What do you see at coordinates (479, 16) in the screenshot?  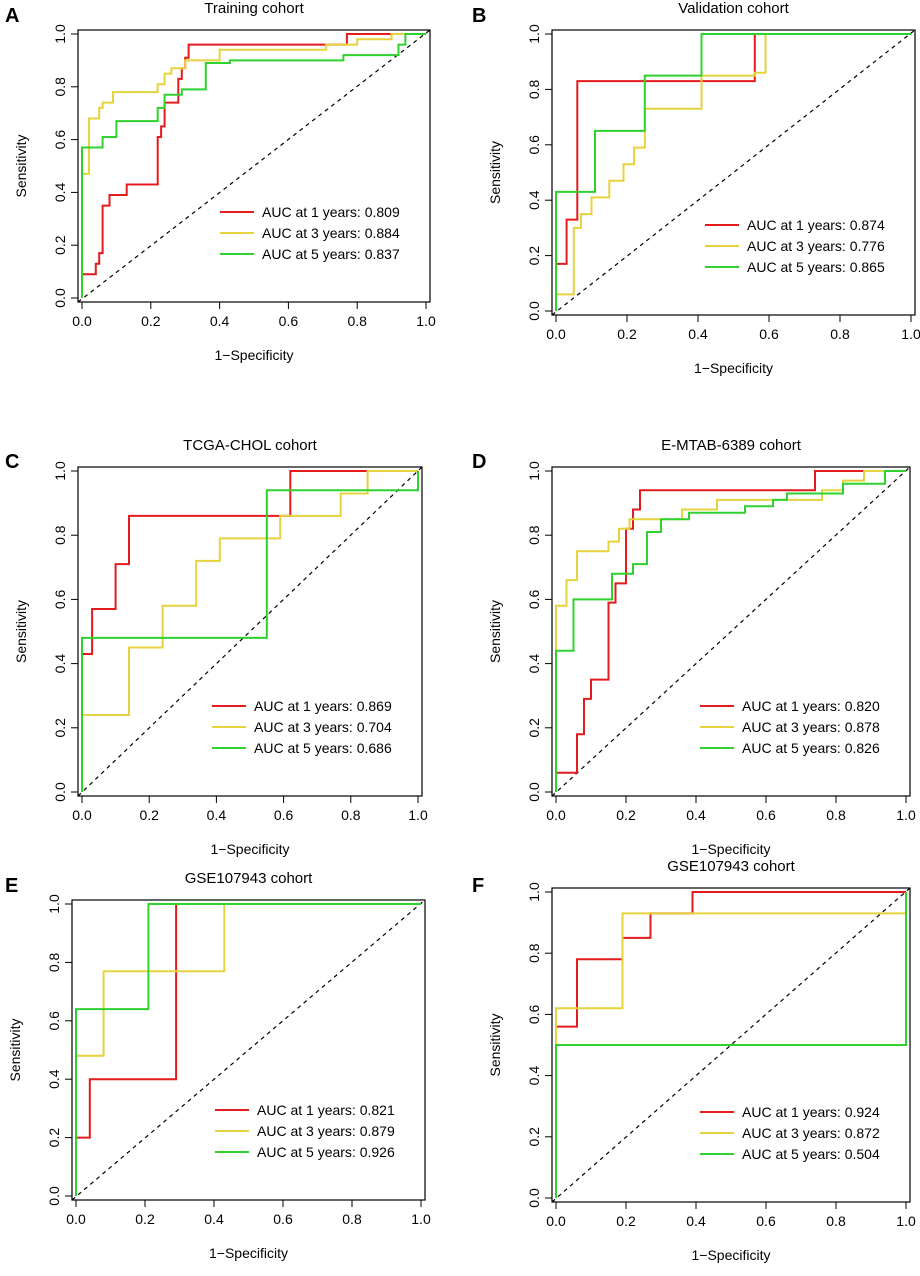 I see `panel-label: B` at bounding box center [479, 16].